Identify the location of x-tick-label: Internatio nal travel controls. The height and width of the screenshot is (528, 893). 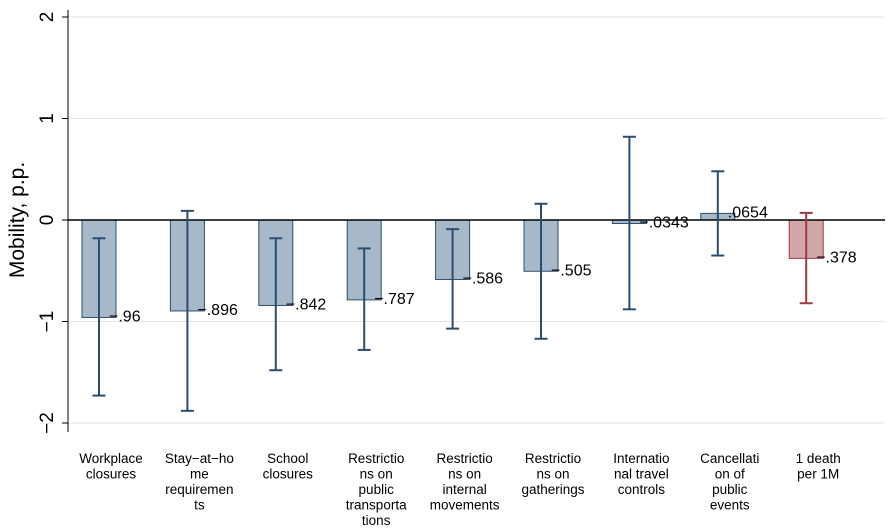
(641, 474).